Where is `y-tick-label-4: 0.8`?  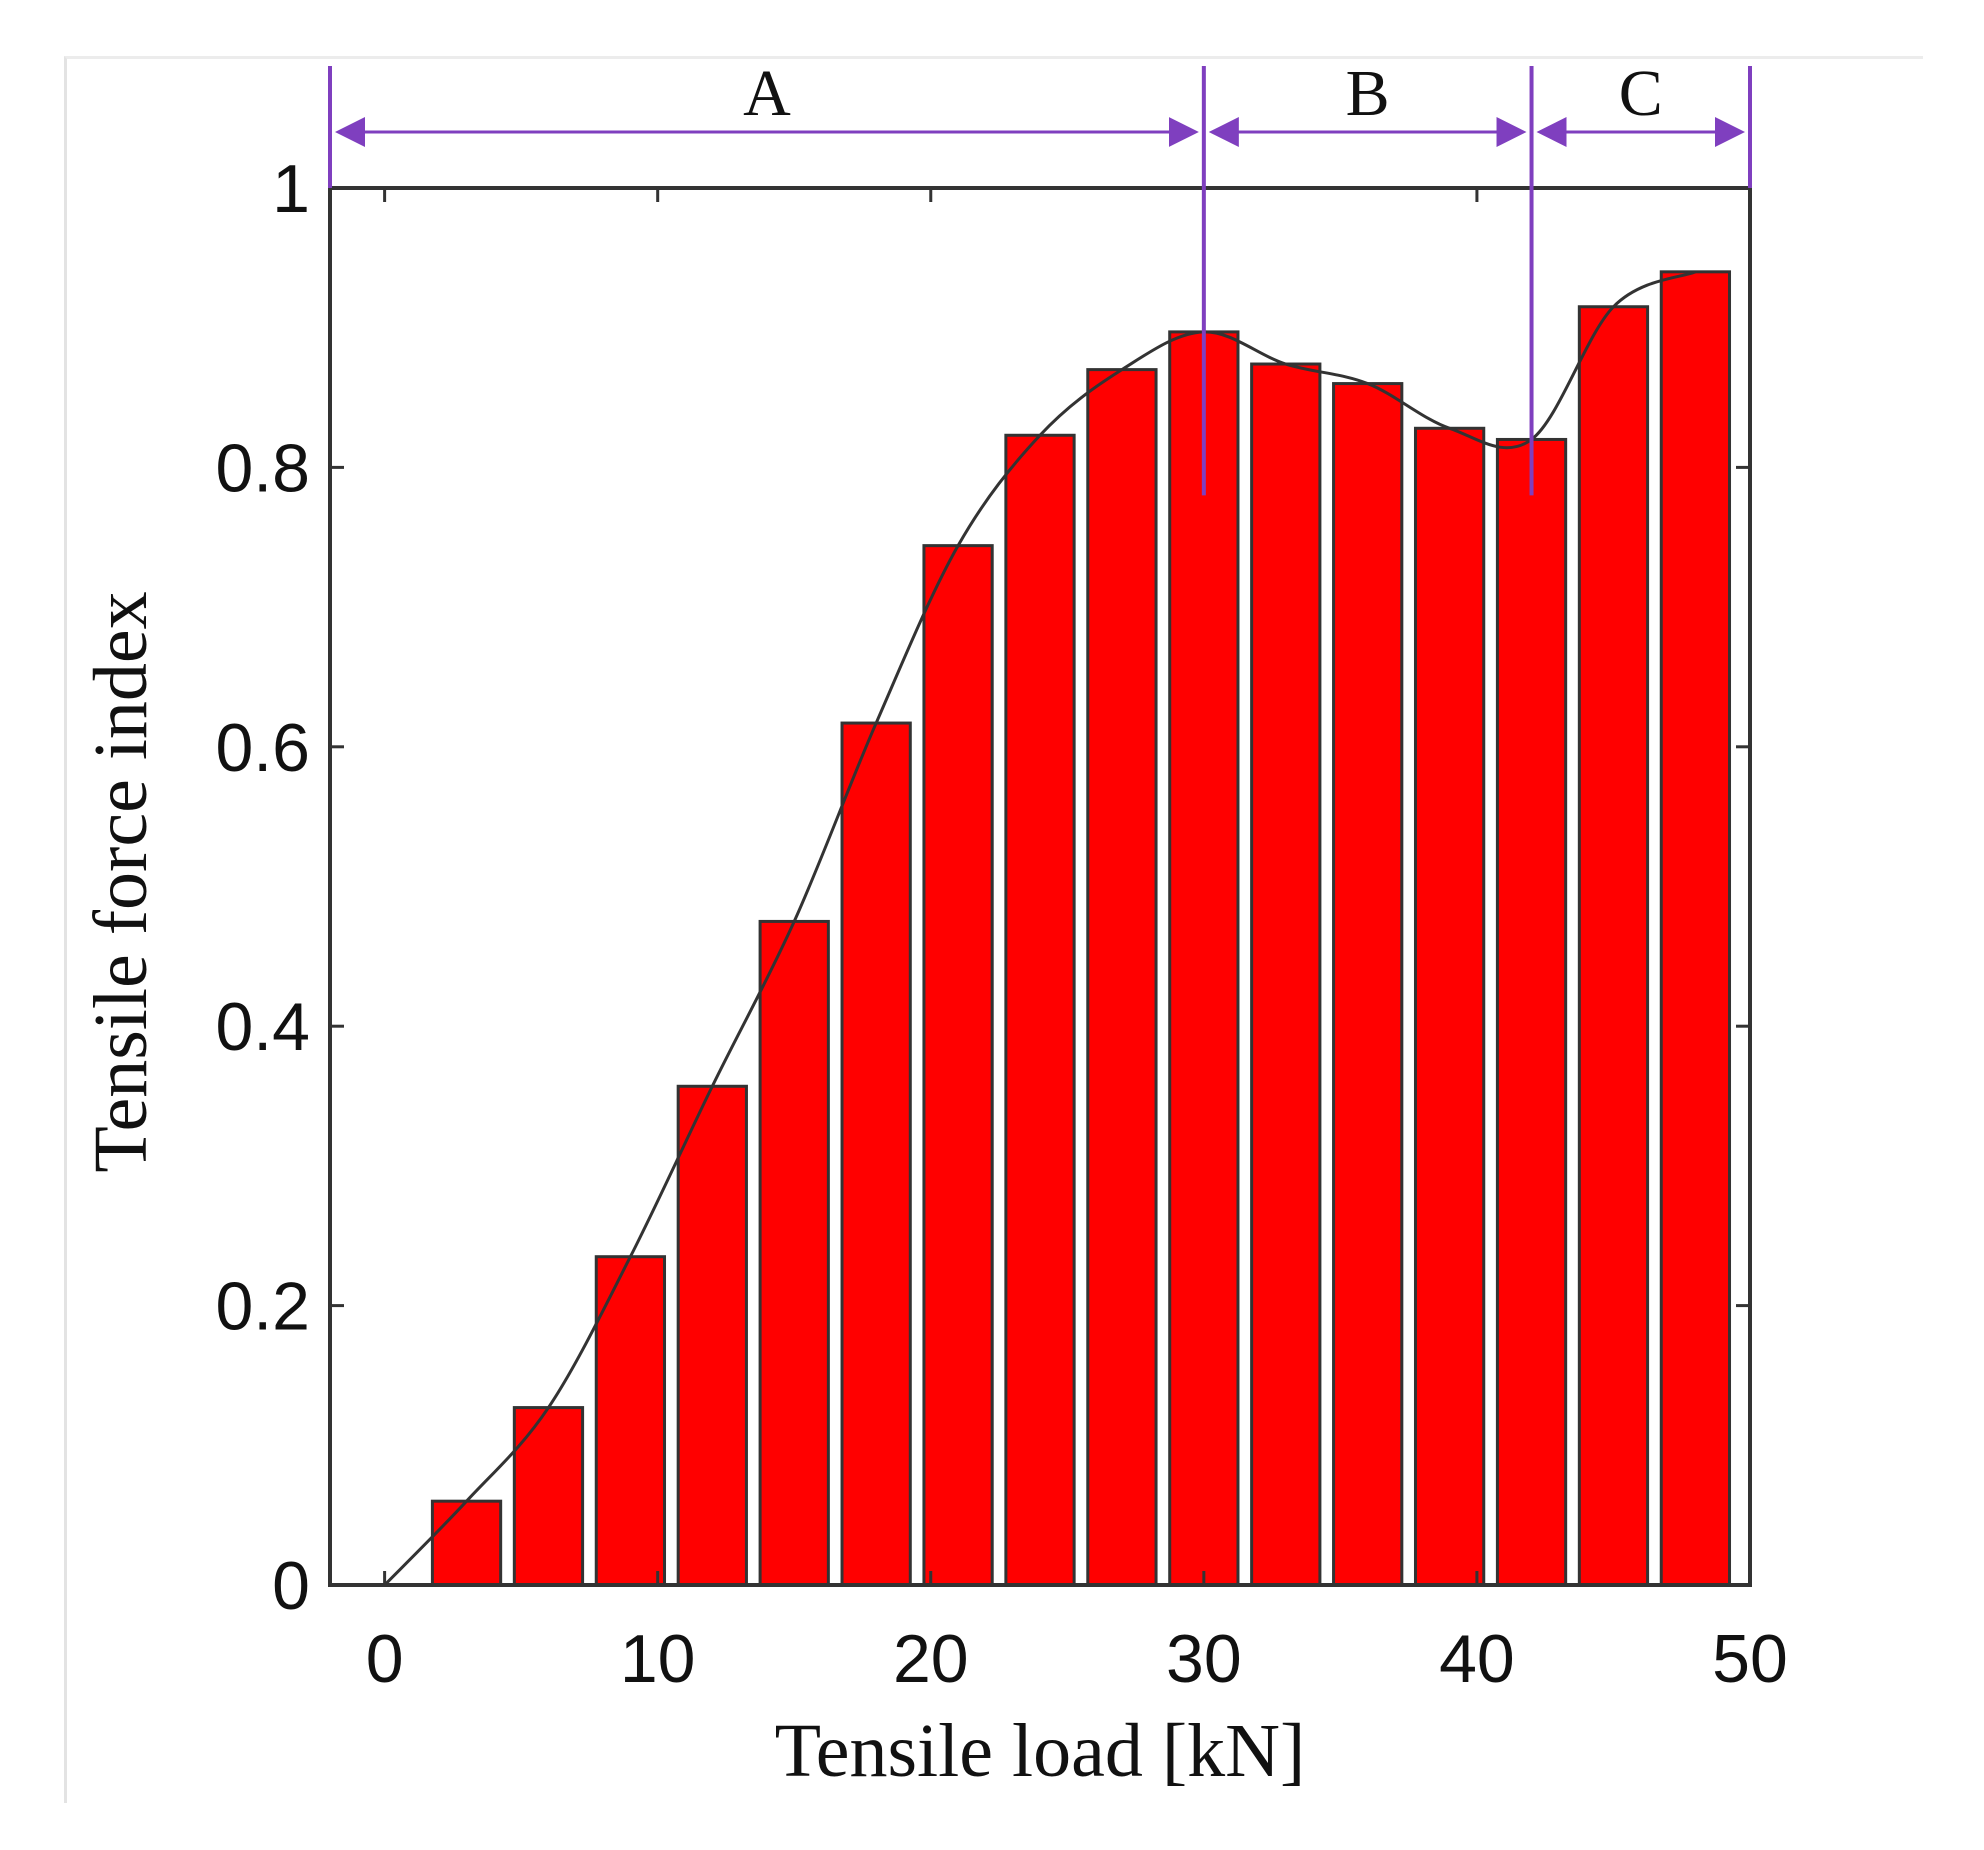 y-tick-label-4: 0.8 is located at coordinates (262, 468).